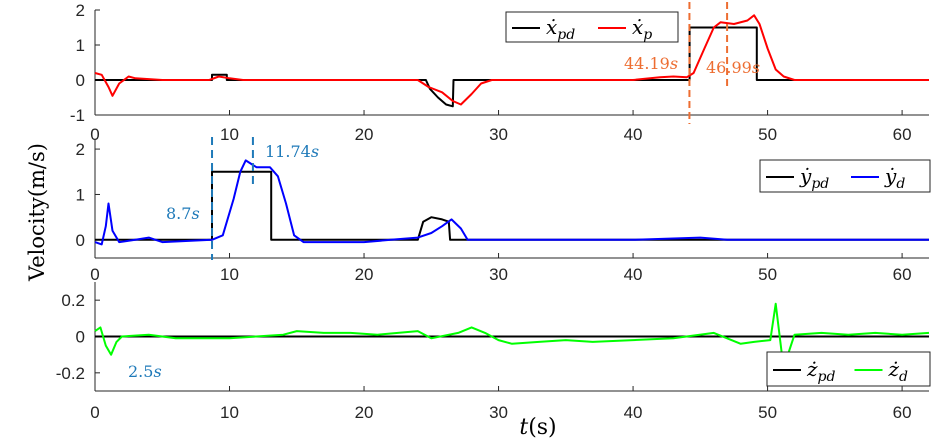  What do you see at coordinates (898, 371) in the screenshot?
I see `legend-entry-label: żd` at bounding box center [898, 371].